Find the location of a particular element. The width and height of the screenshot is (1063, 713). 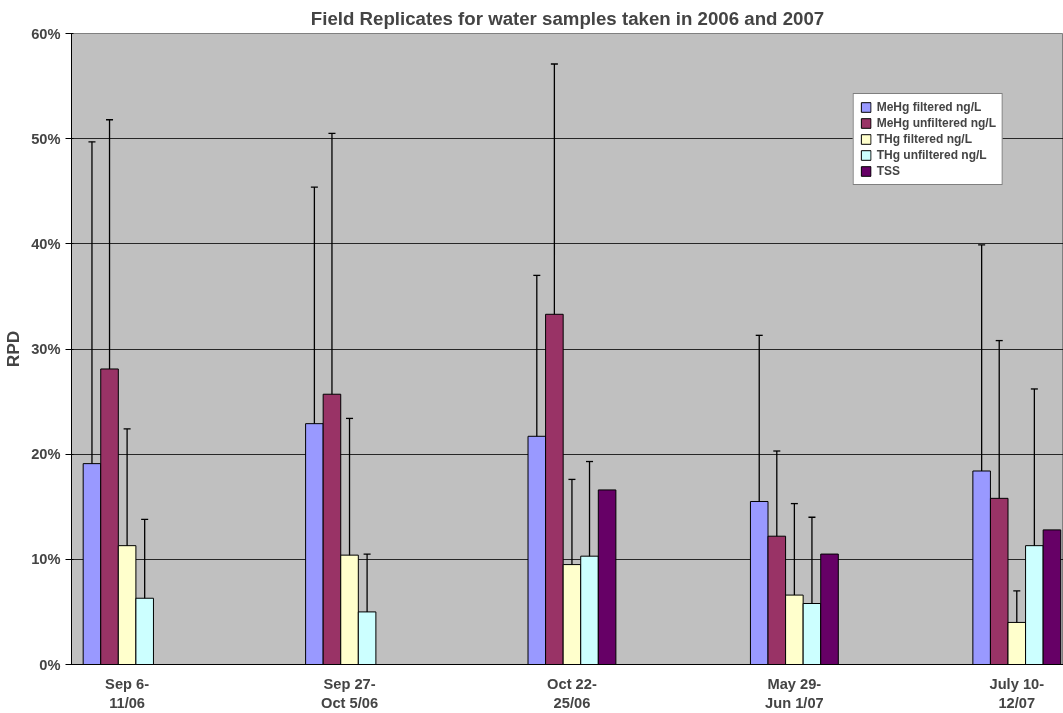

chart-title: Field Replicates for water samples taken in 2006 and 2007 is located at coordinates (567, 18).